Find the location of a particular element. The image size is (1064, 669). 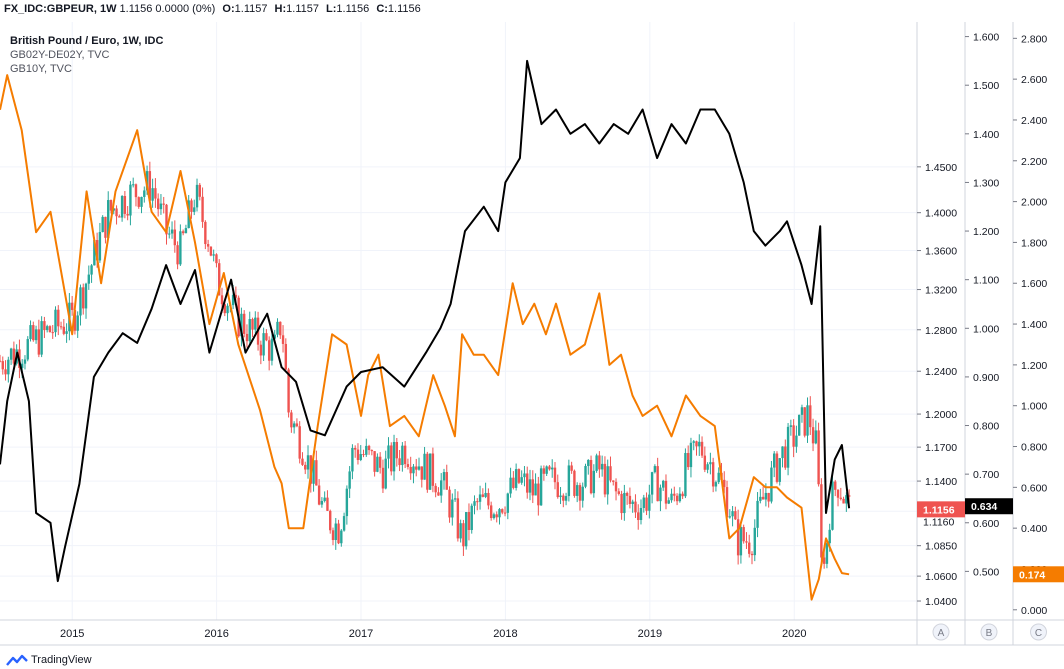

scale-button-b: B is located at coordinates (989, 632).